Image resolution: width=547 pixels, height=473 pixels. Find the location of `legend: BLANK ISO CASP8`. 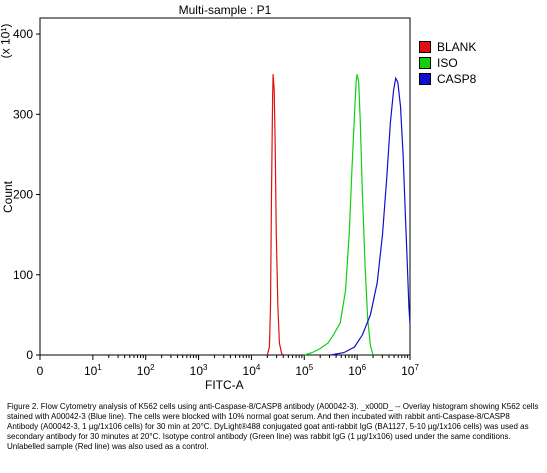

legend: BLANK ISO CASP8 is located at coordinates (447, 63).